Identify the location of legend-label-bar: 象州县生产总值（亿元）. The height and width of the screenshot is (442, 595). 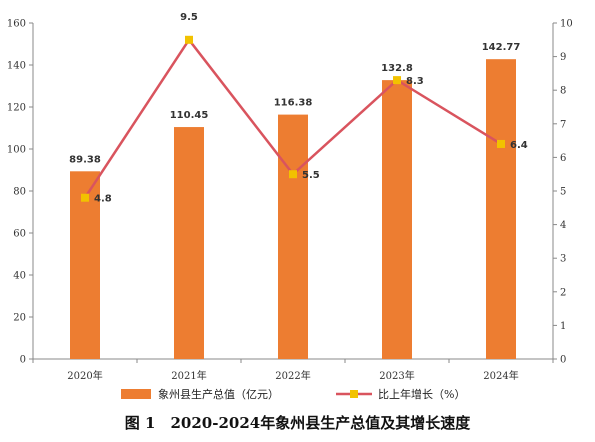
(218, 394).